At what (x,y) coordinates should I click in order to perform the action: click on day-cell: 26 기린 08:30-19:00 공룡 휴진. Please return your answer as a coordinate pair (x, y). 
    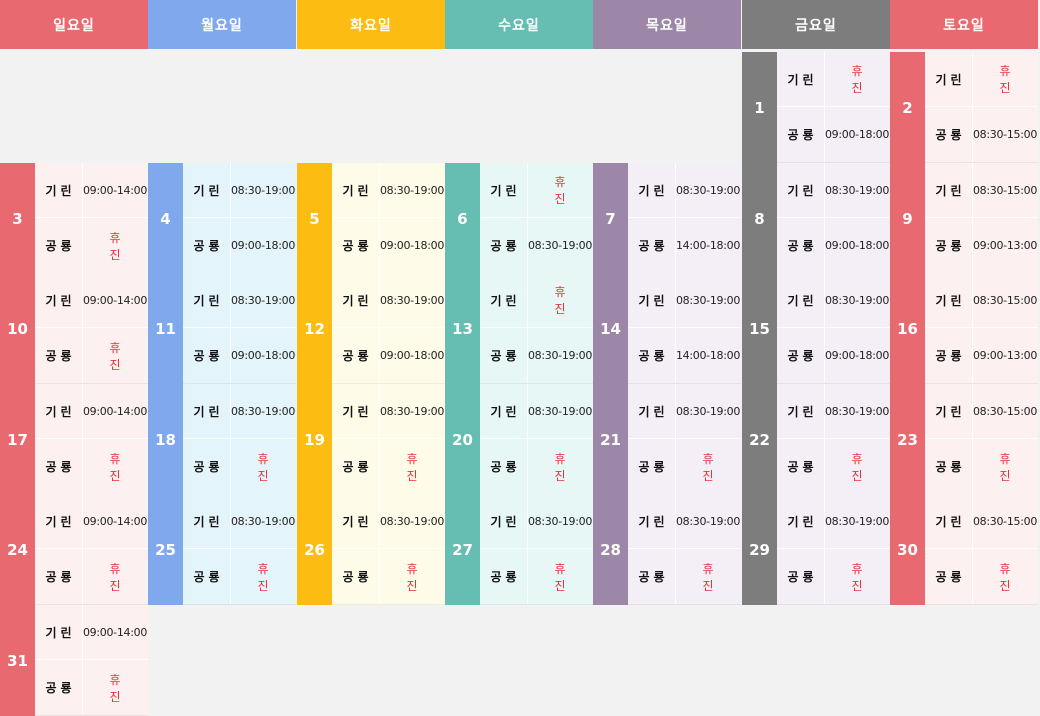
    Looking at the image, I should click on (371, 549).